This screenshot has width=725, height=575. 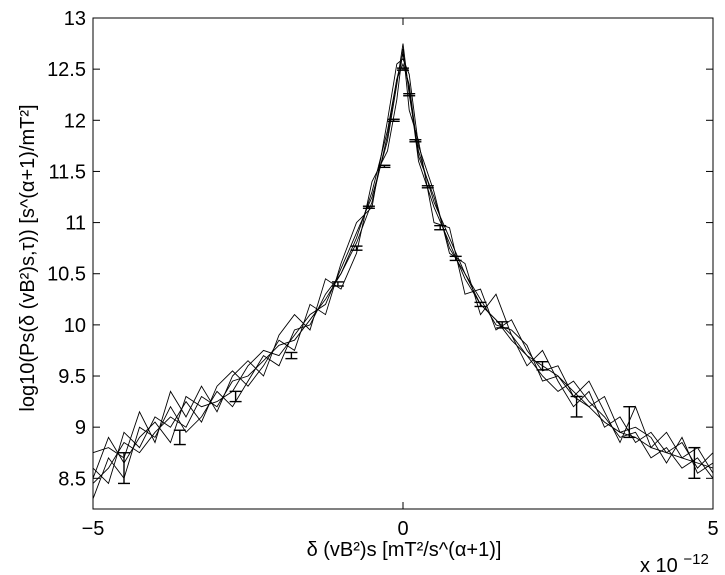 I want to click on y-tick-label: 8.5, so click(x=72, y=479).